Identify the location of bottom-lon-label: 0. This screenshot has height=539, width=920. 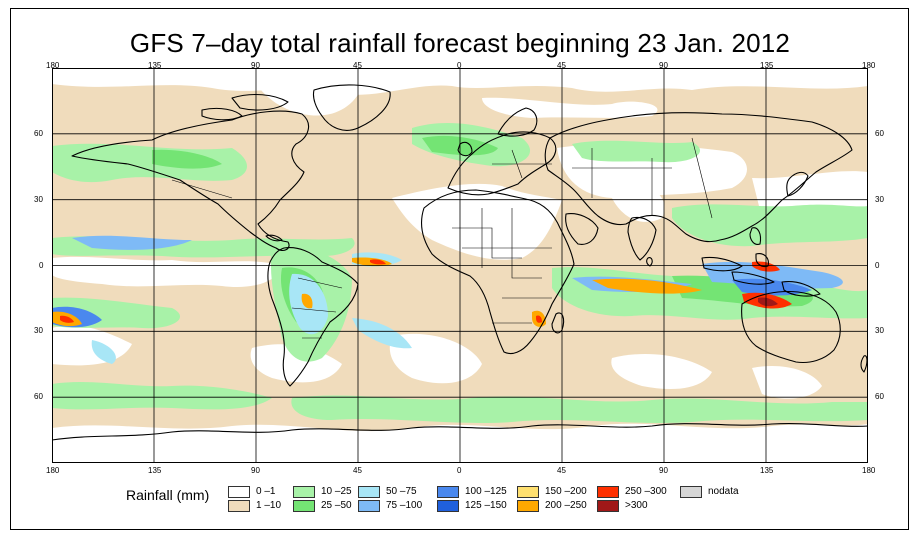
(459, 470).